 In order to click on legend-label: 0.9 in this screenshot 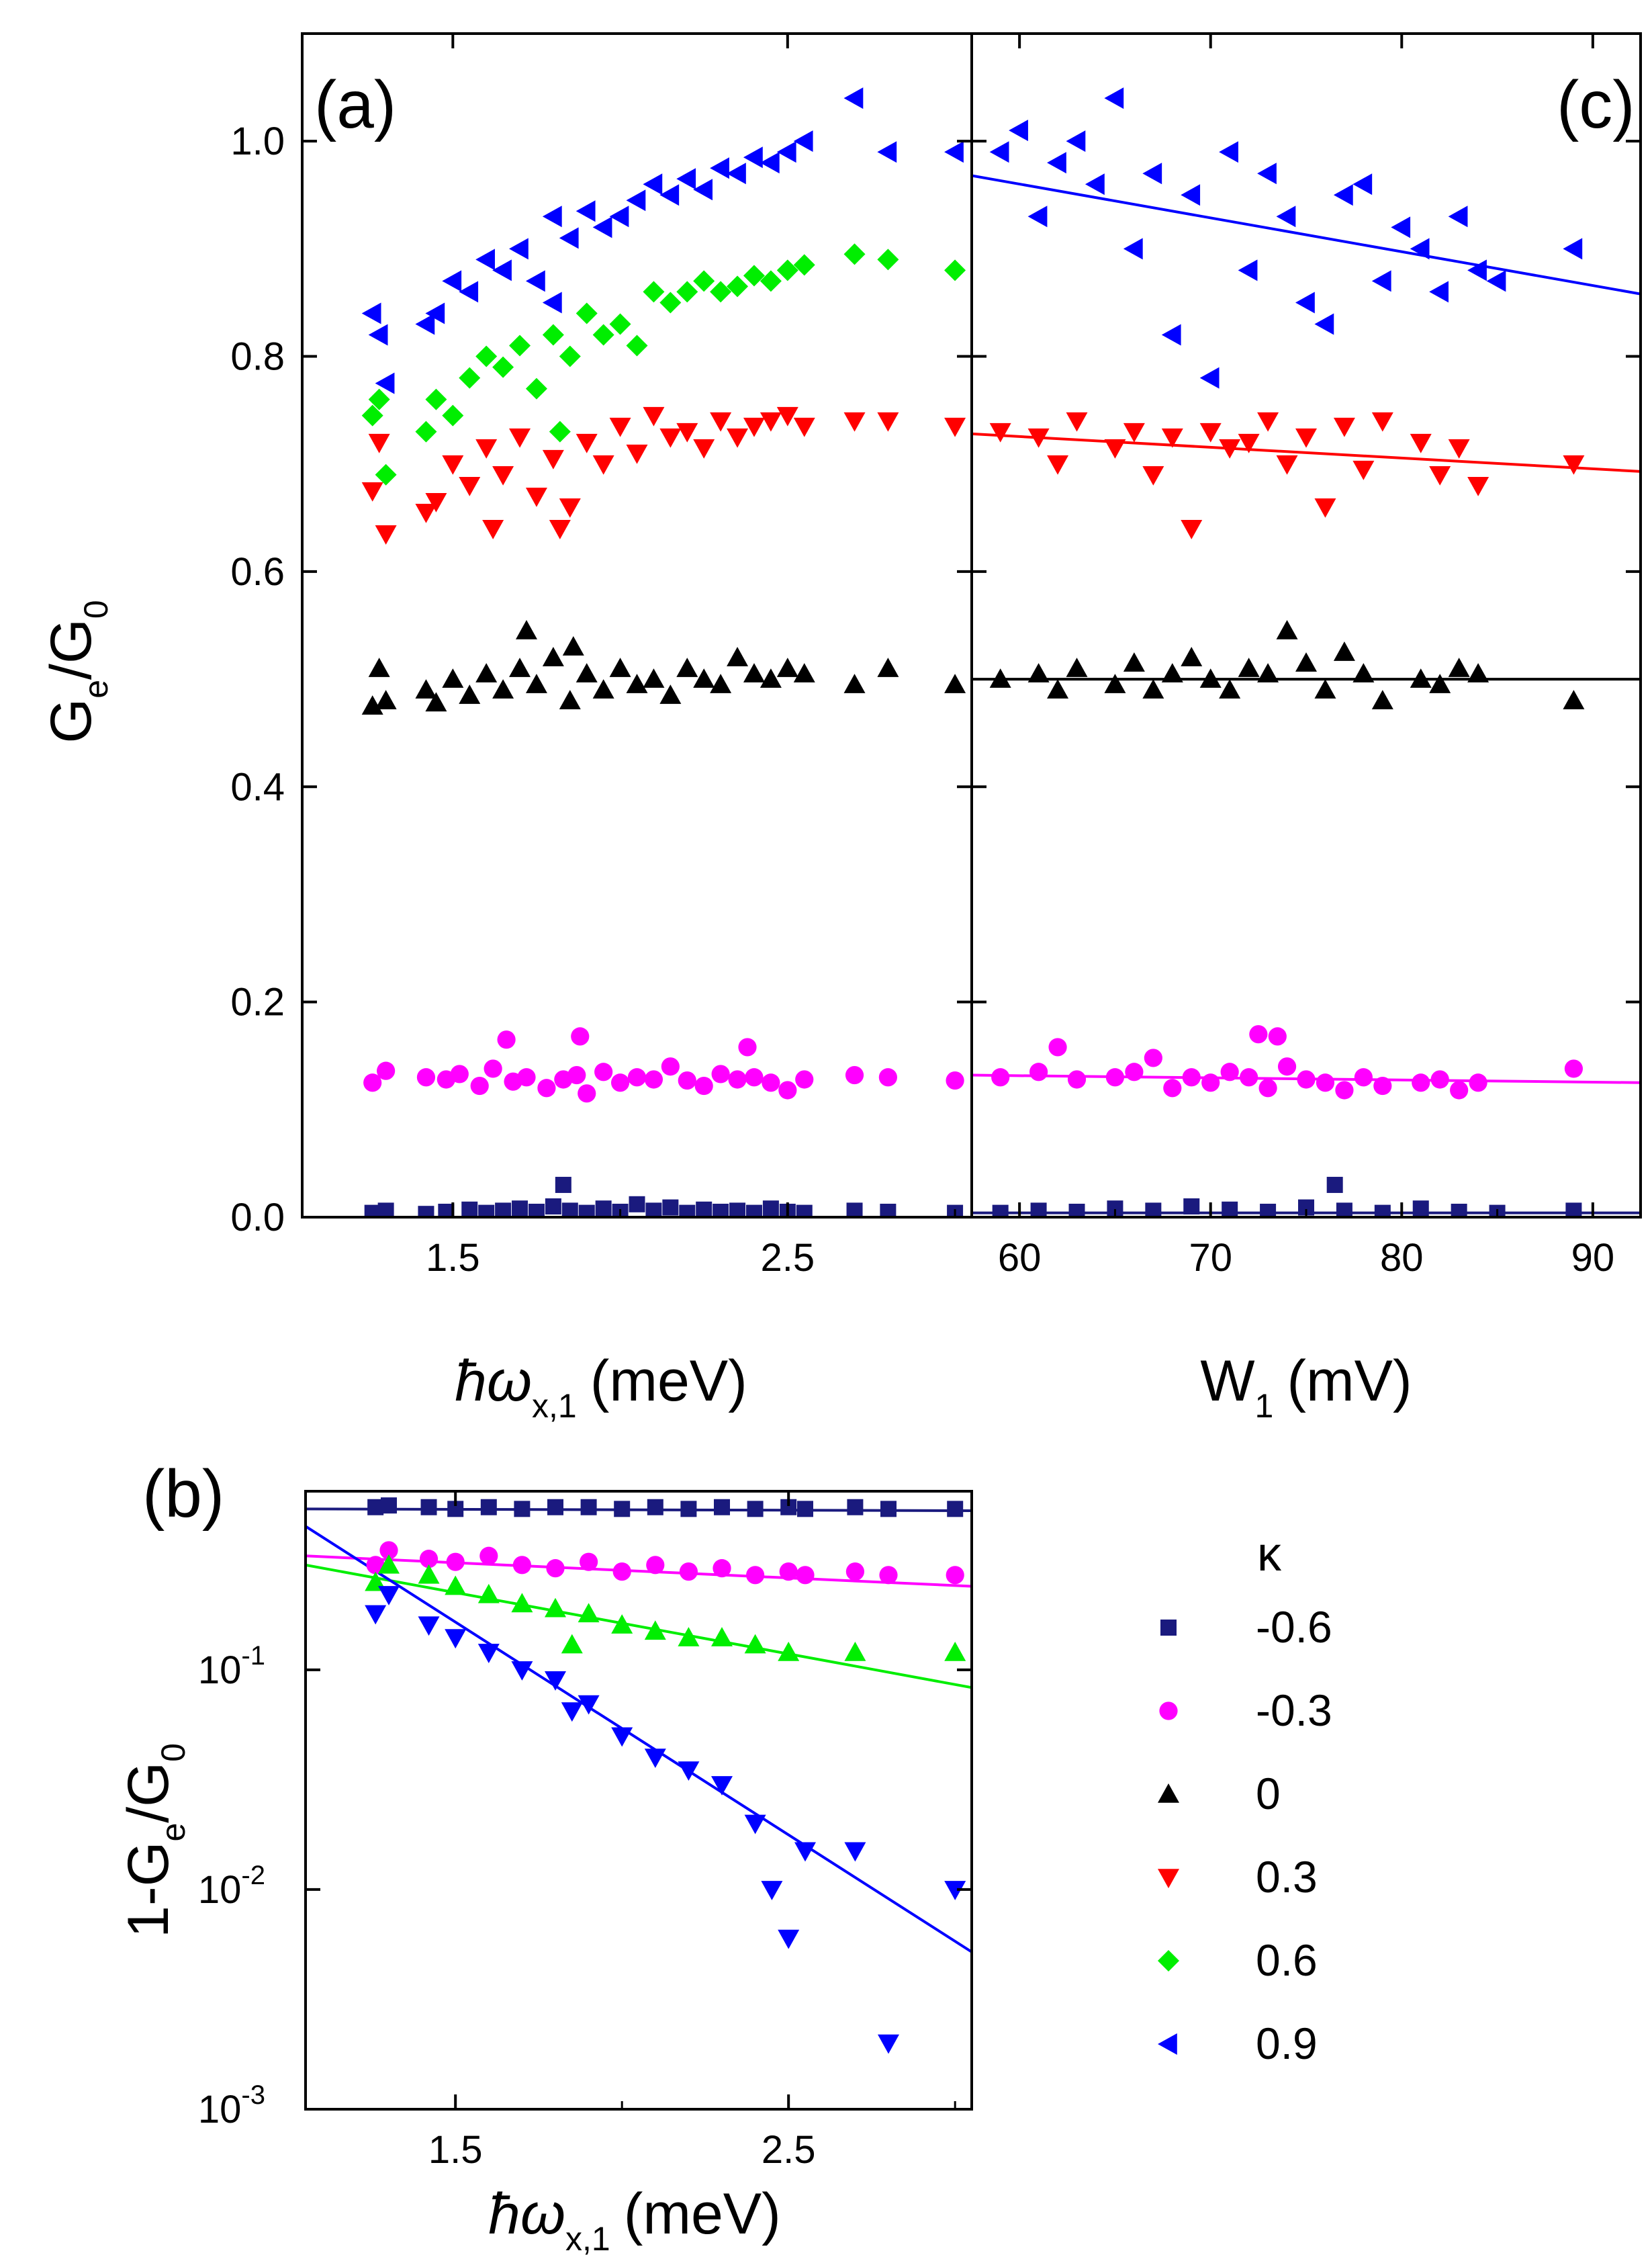, I will do `click(1287, 2043)`.